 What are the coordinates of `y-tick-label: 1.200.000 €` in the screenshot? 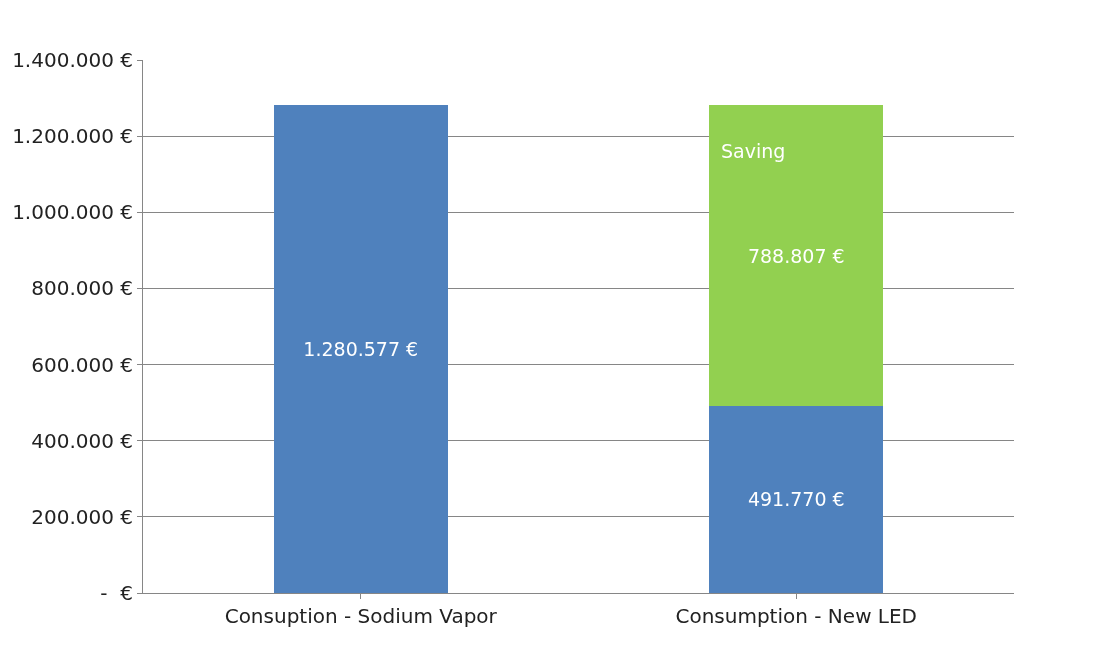 It's located at (72, 136).